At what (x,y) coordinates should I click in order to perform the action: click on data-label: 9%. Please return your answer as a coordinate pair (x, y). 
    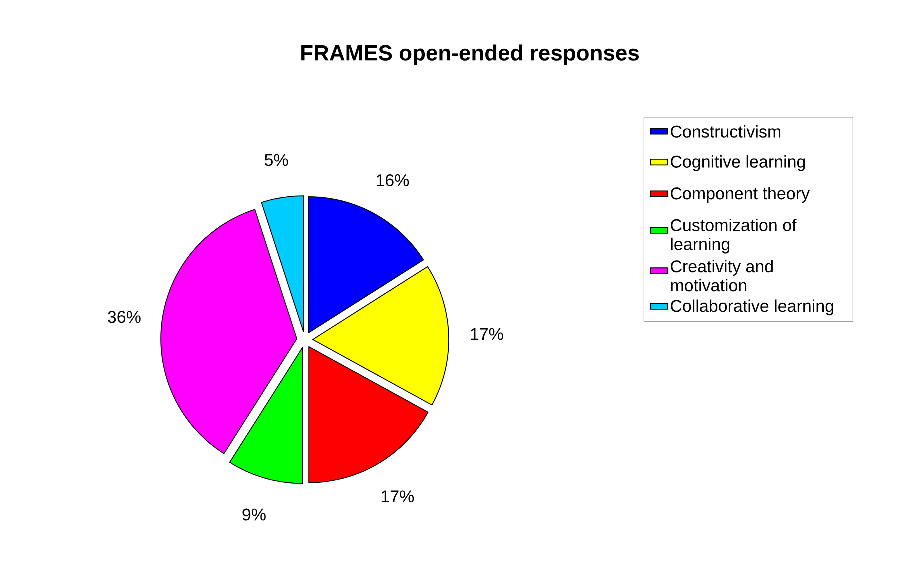
    Looking at the image, I should click on (254, 514).